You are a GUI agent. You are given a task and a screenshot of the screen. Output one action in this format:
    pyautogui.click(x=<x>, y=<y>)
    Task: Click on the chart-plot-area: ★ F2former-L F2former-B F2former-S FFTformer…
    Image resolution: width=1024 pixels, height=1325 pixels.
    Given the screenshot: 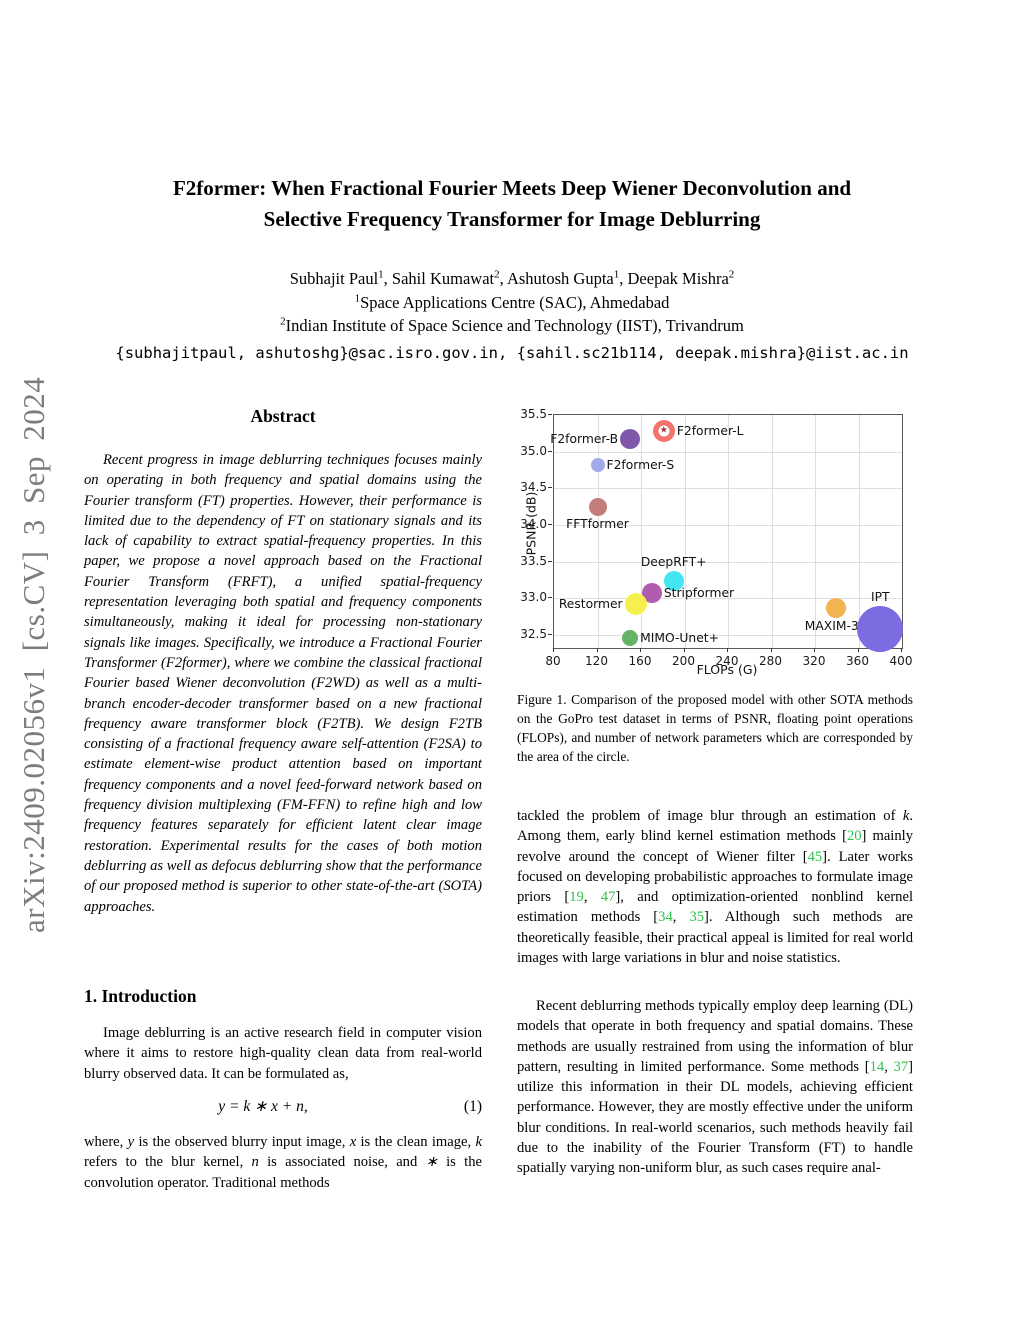 What is the action you would take?
    pyautogui.click(x=727, y=533)
    